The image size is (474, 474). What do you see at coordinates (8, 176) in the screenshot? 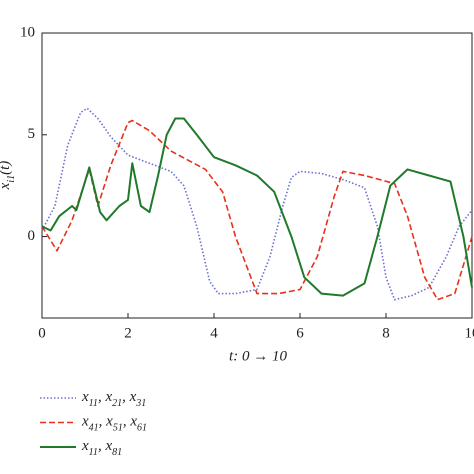
I see `y-axis-label: xi1(t)` at bounding box center [8, 176].